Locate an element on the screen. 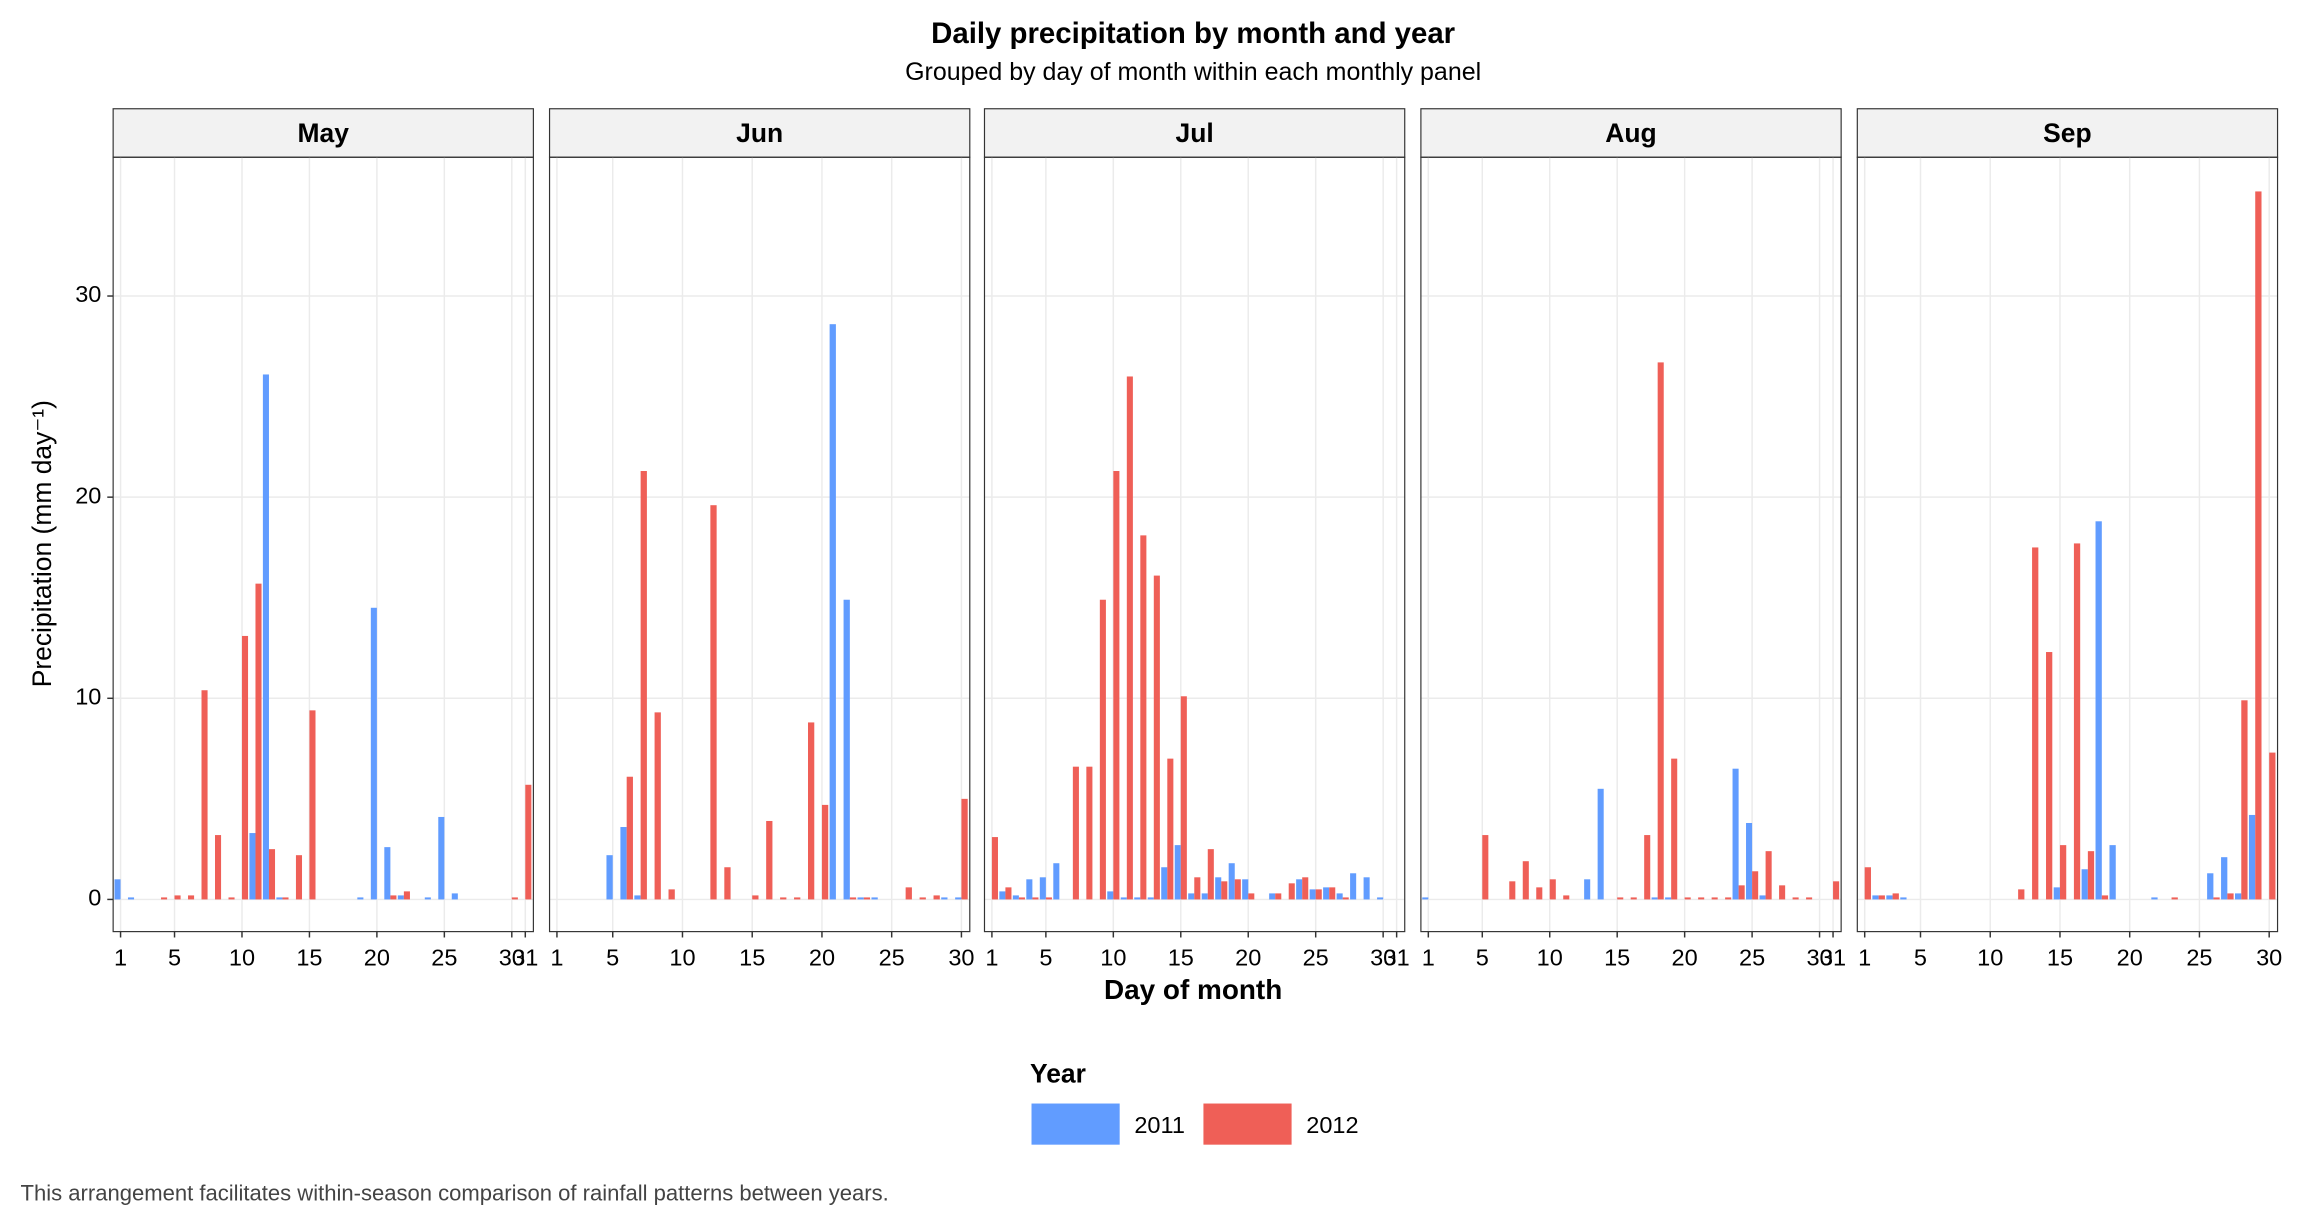  y-axis-title: Precipitation (mm day⁻¹) is located at coordinates (42, 543).